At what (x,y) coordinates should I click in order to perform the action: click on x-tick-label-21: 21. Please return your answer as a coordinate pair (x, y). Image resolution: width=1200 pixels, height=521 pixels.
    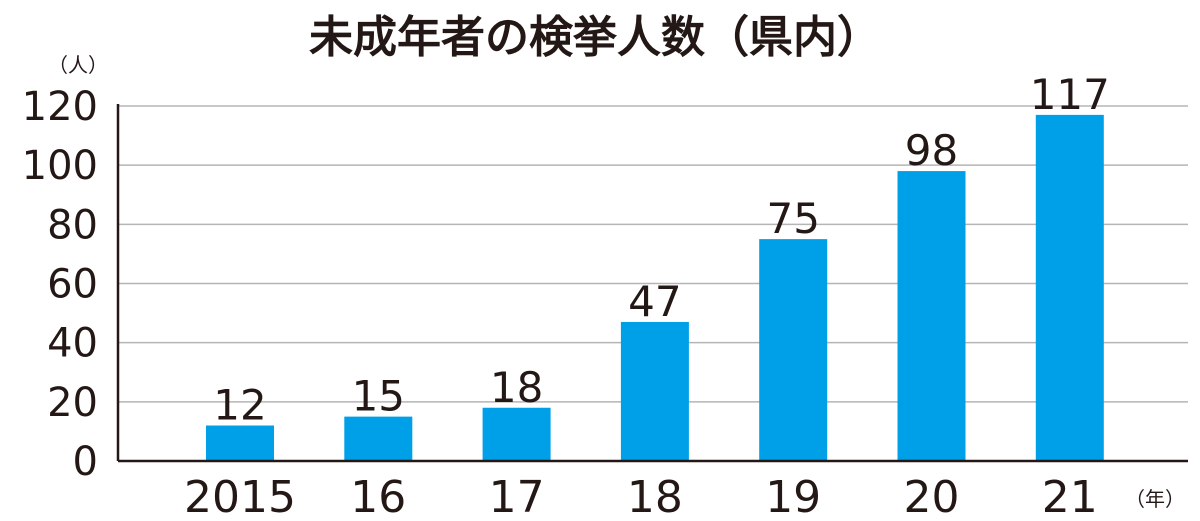
    Looking at the image, I should click on (1070, 496).